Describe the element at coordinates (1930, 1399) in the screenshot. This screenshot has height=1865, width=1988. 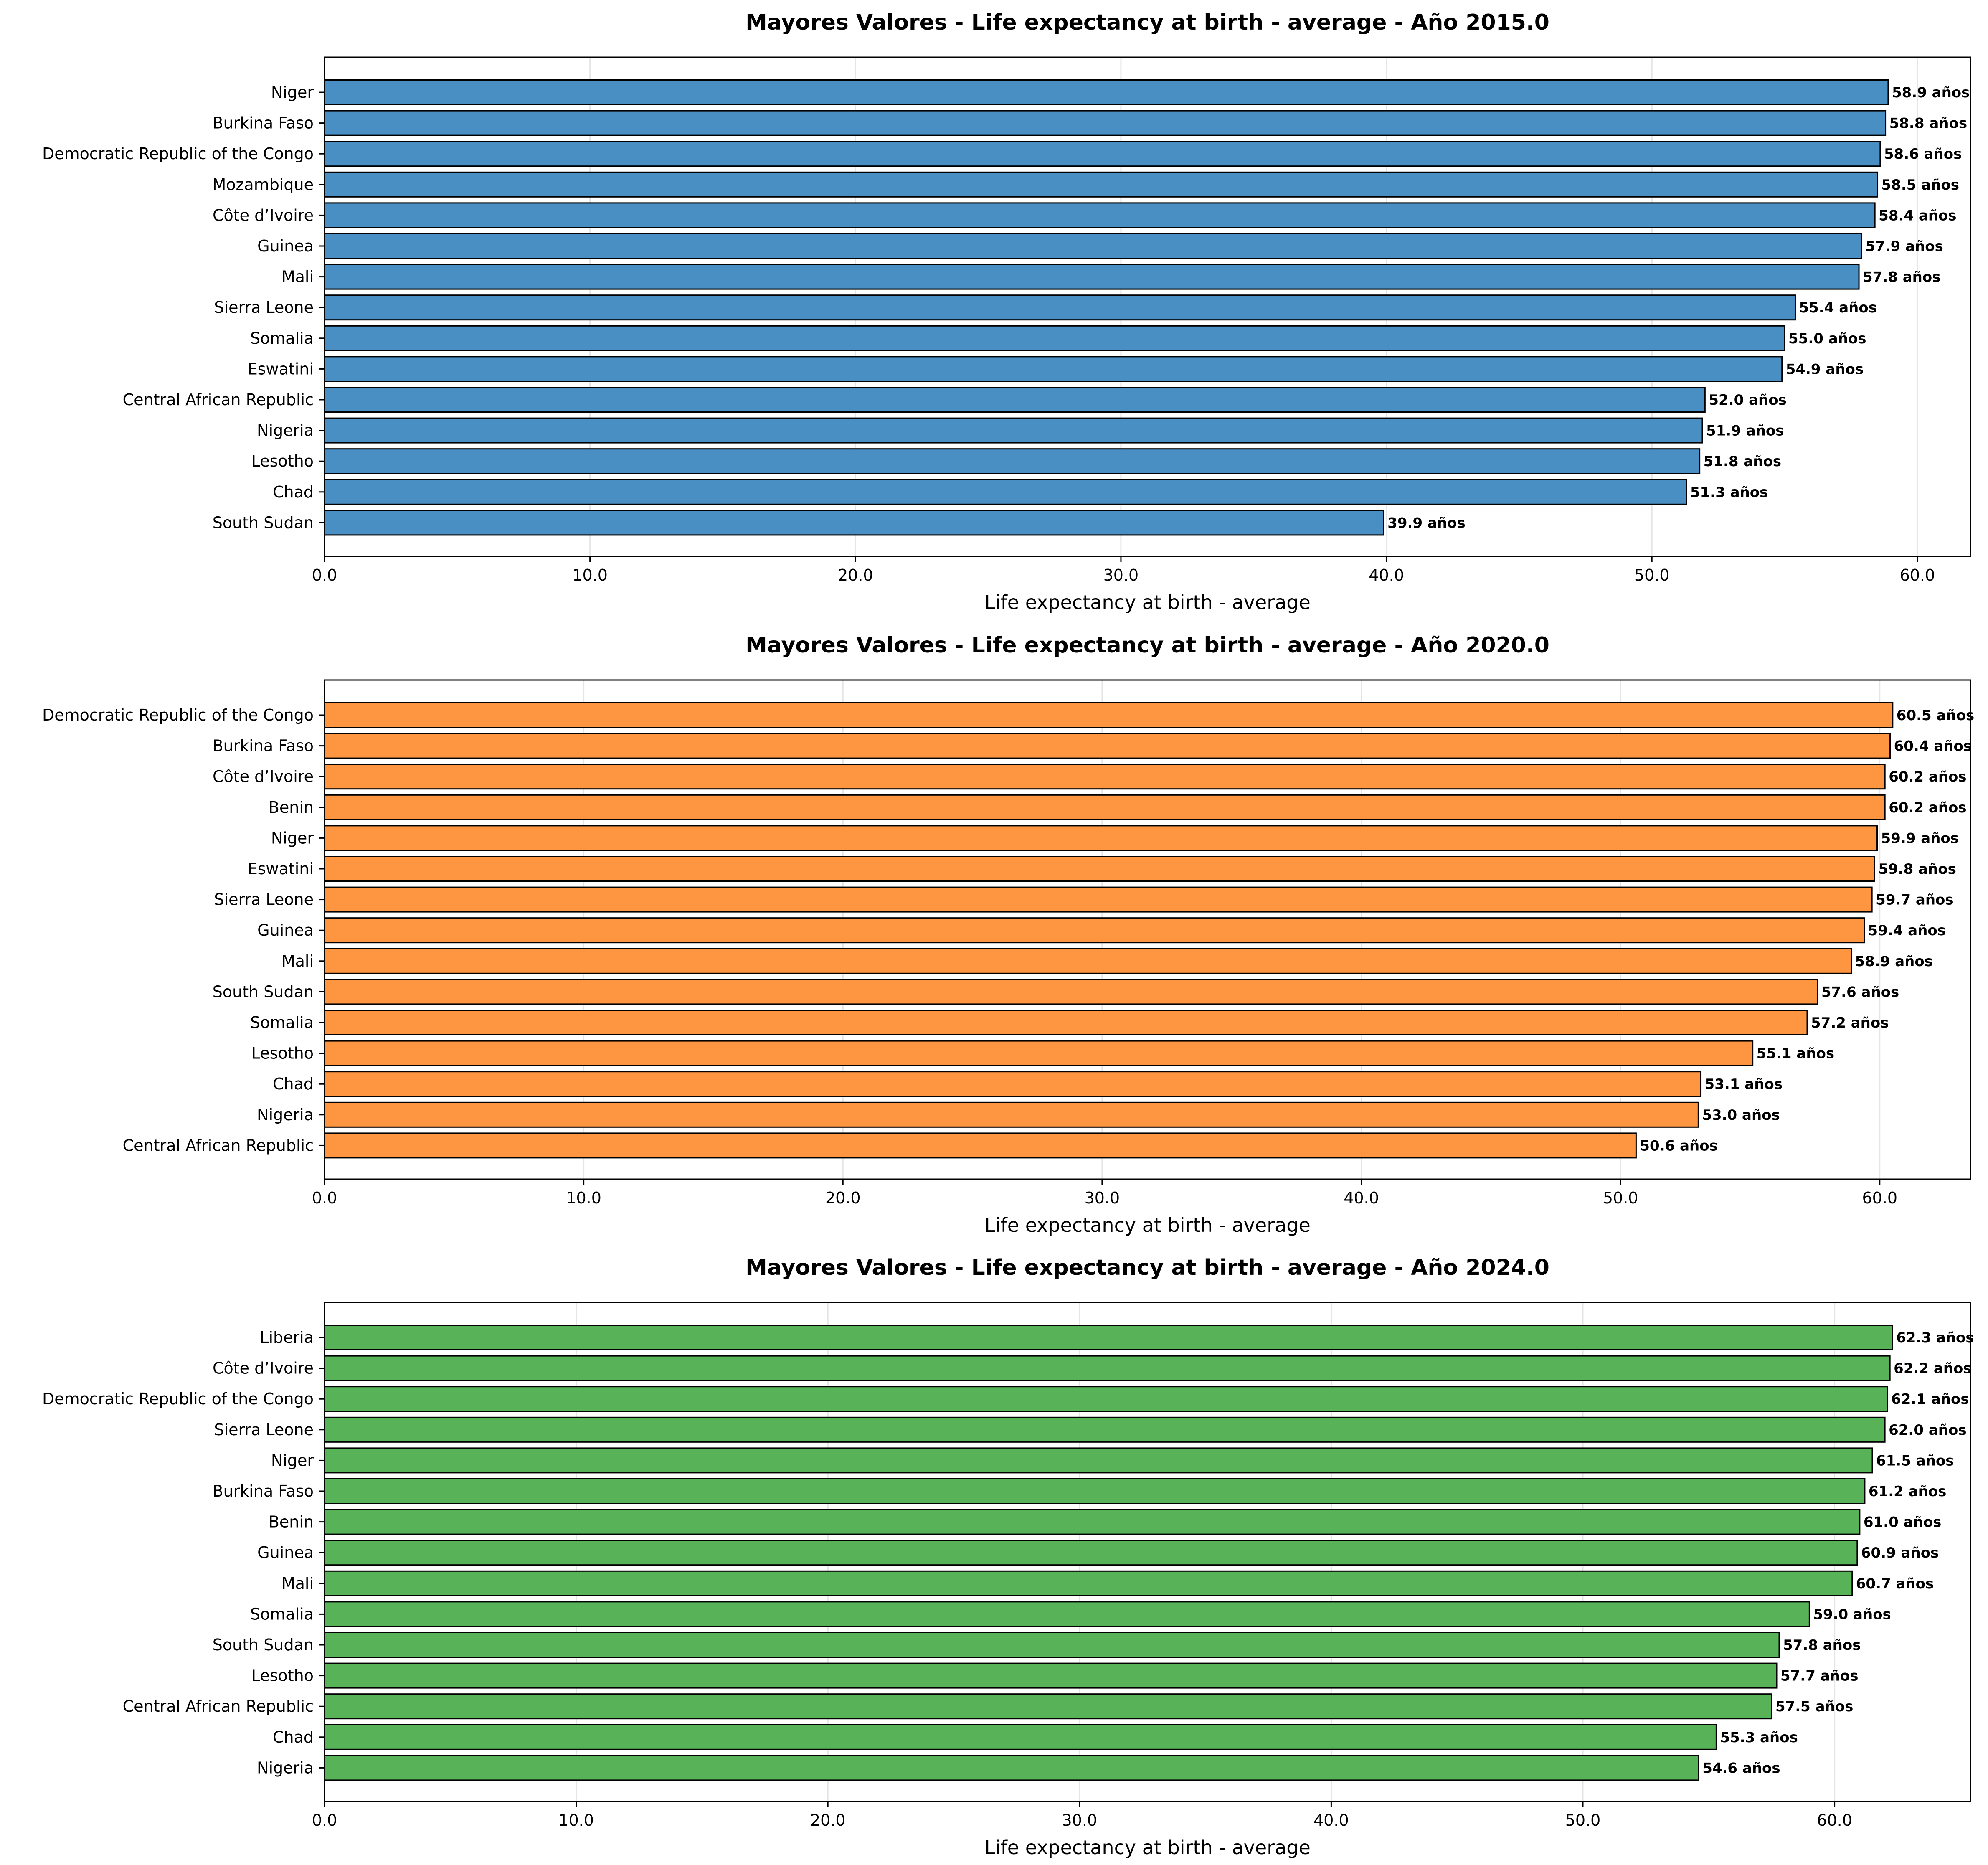
I see `data-label: 62.1 años` at that location.